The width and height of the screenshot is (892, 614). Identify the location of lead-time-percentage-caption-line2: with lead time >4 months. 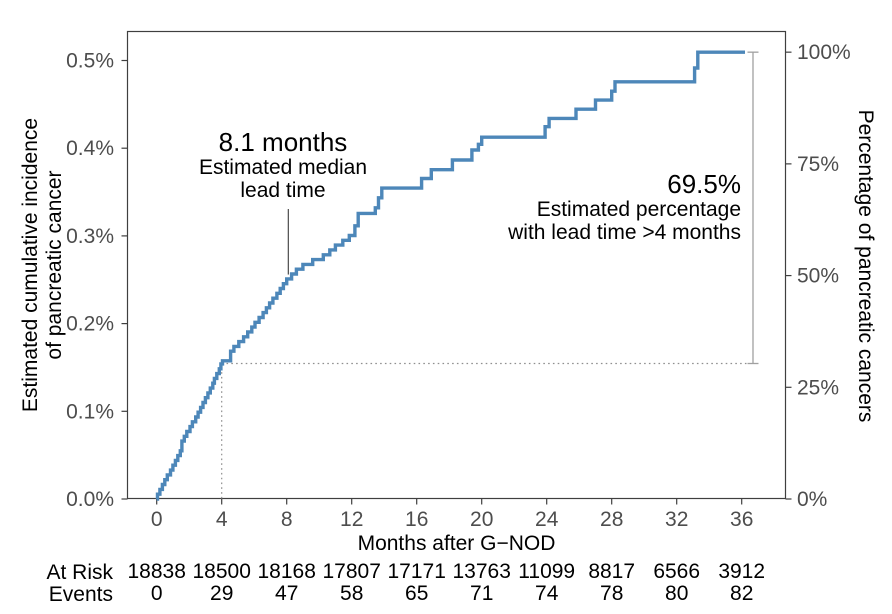
(624, 232).